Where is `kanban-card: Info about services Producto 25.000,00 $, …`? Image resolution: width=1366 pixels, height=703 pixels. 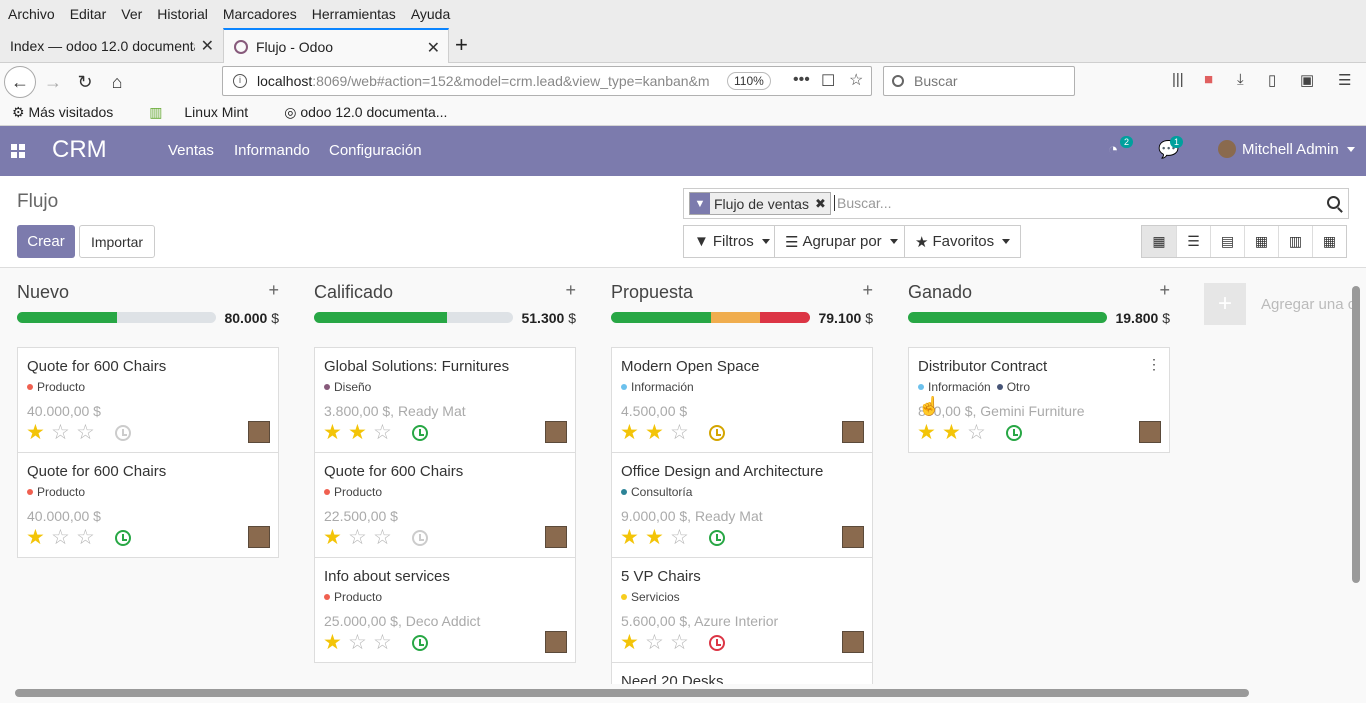 kanban-card: Info about services Producto 25.000,00 $, … is located at coordinates (445, 610).